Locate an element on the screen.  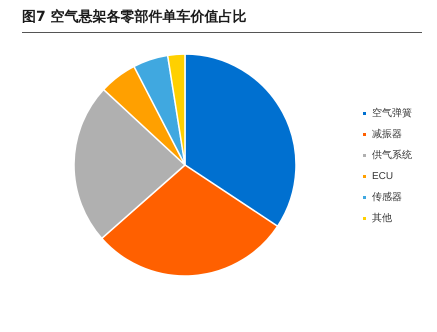
legend-label: 传感器 is located at coordinates (387, 197).